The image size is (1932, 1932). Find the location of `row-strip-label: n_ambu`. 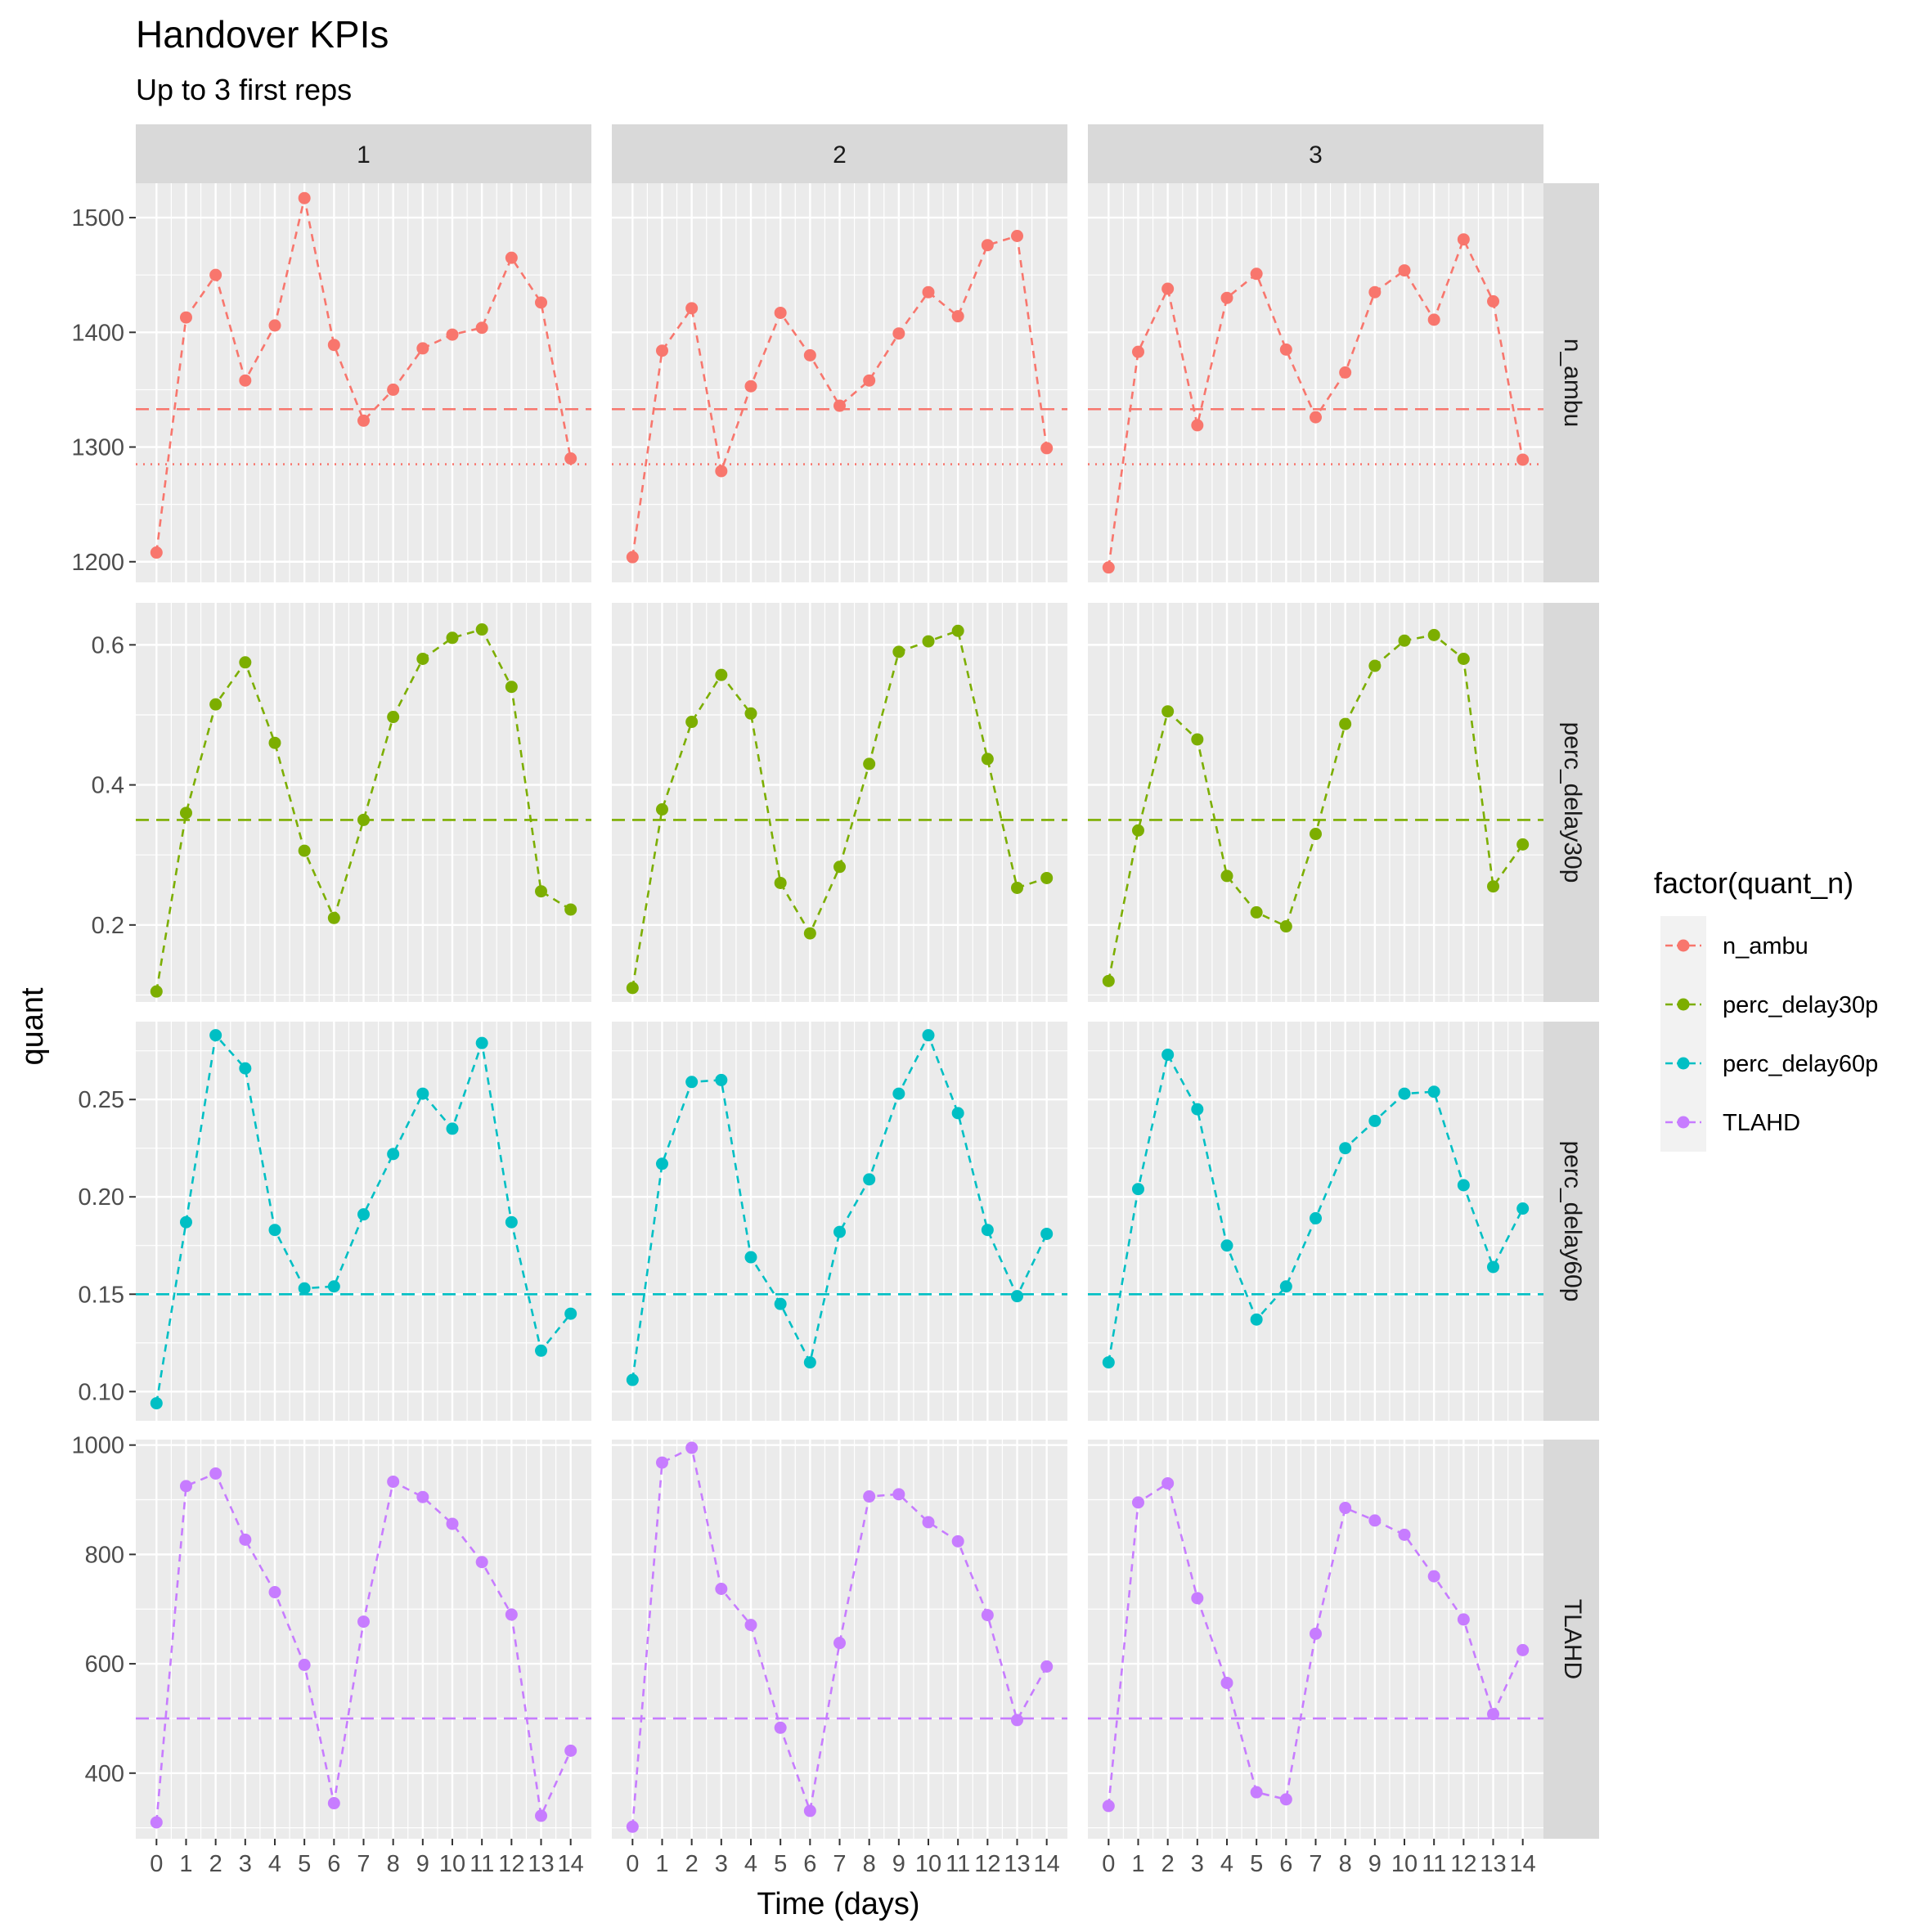

row-strip-label: n_ambu is located at coordinates (1573, 383).